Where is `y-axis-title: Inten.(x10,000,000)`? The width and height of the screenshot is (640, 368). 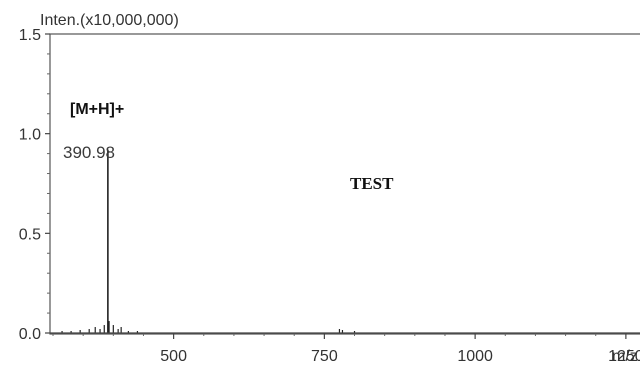
y-axis-title: Inten.(x10,000,000) is located at coordinates (109, 20).